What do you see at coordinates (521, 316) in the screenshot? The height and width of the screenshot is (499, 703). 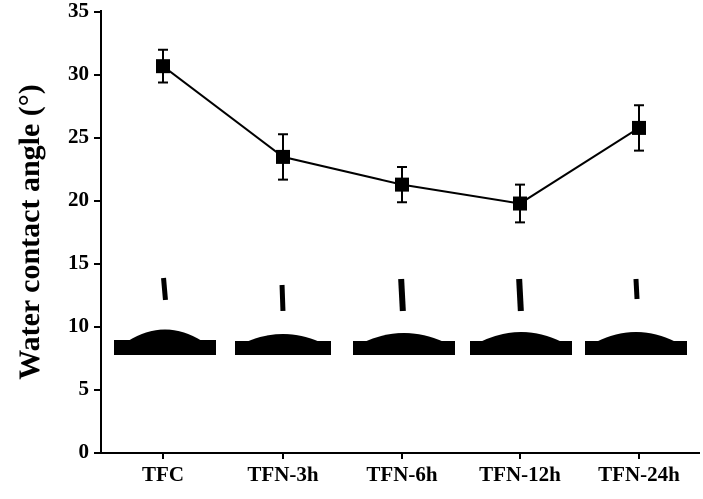 I see `droplet-tfn-12h` at bounding box center [521, 316].